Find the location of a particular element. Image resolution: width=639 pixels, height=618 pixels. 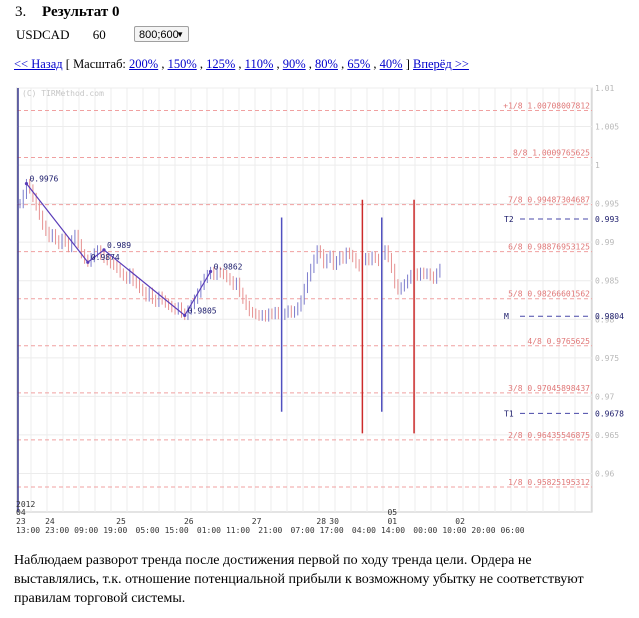

timeframe-label: 60 is located at coordinates (99, 34).